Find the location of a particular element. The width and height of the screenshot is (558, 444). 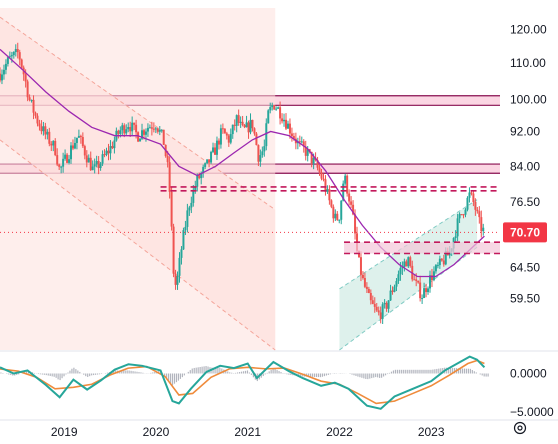

ui-layer is located at coordinates (520, 428).